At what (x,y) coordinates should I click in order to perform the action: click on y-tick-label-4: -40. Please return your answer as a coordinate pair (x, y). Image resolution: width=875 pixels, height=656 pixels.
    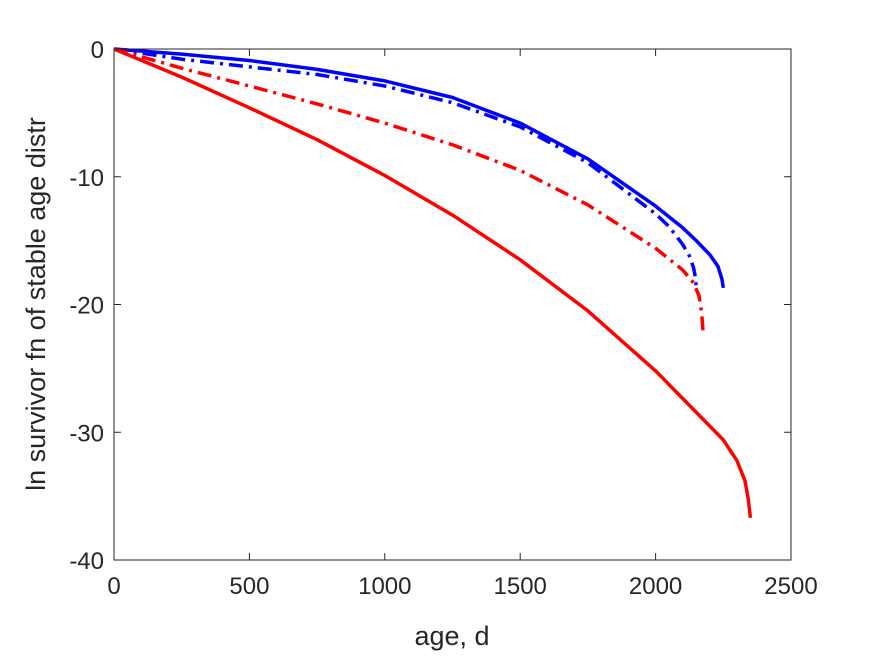
    Looking at the image, I should click on (86, 561).